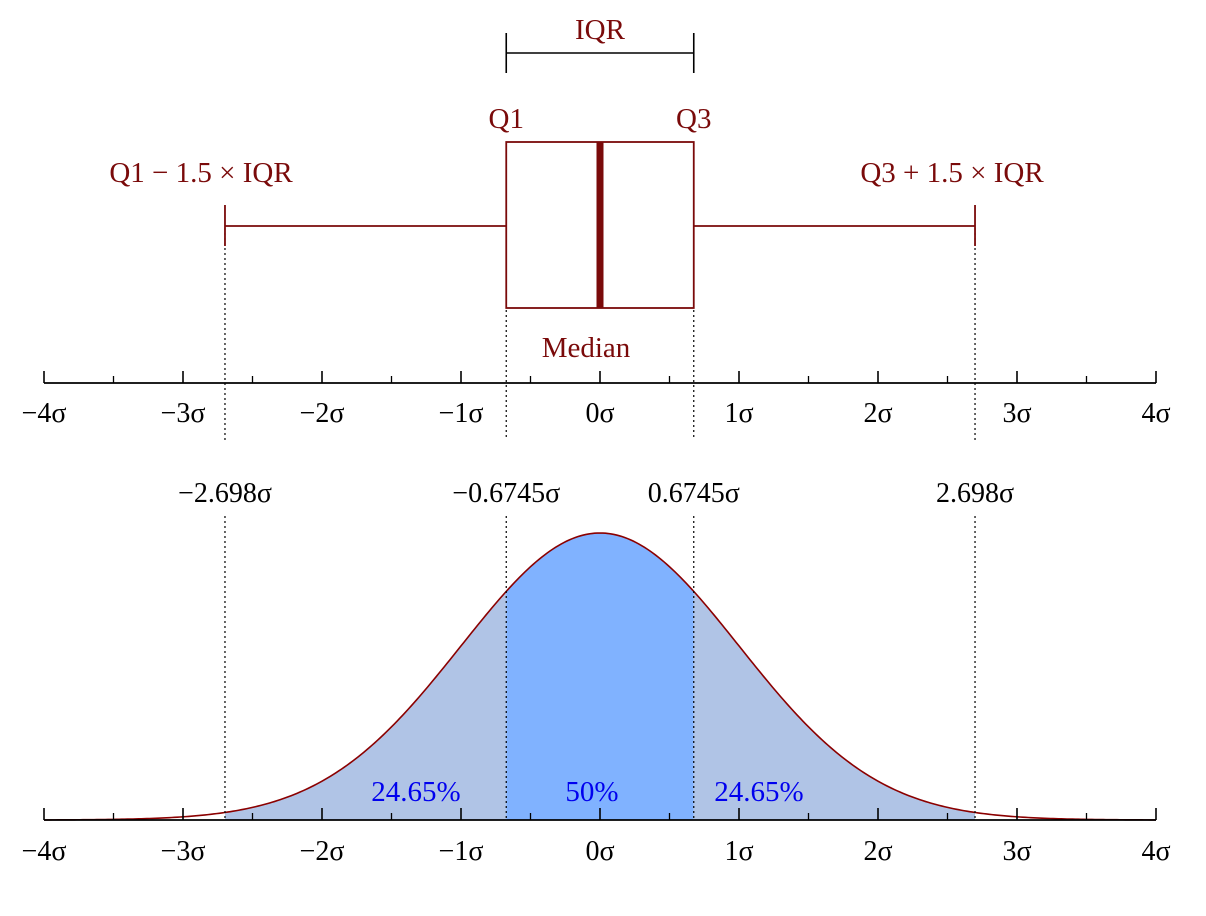  Describe the element at coordinates (44, 851) in the screenshot. I see `axis-2-tick-label-0: −4σ` at that location.